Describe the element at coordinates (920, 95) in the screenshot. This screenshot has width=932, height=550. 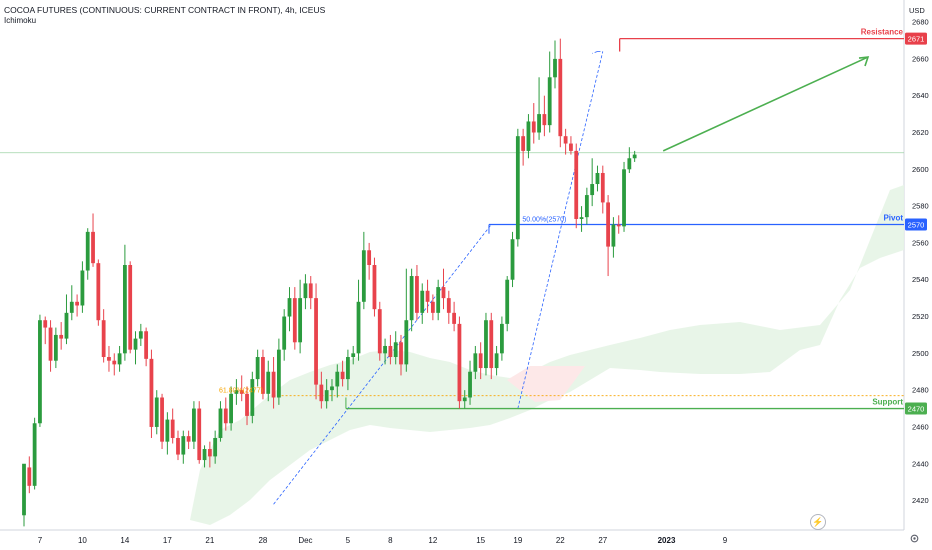
I see `price-tick-label: 2640` at that location.